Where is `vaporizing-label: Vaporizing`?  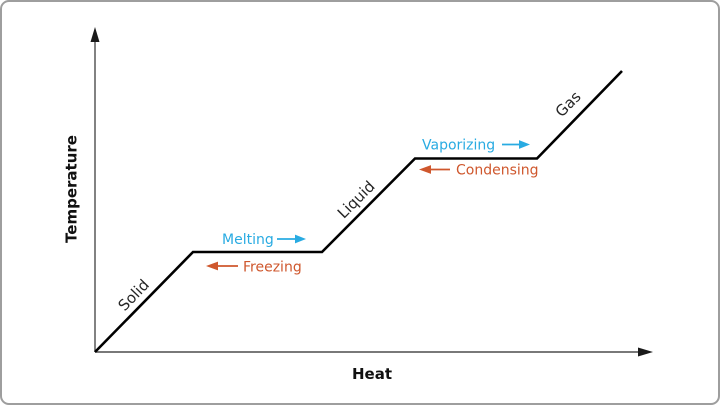
vaporizing-label: Vaporizing is located at coordinates (458, 146).